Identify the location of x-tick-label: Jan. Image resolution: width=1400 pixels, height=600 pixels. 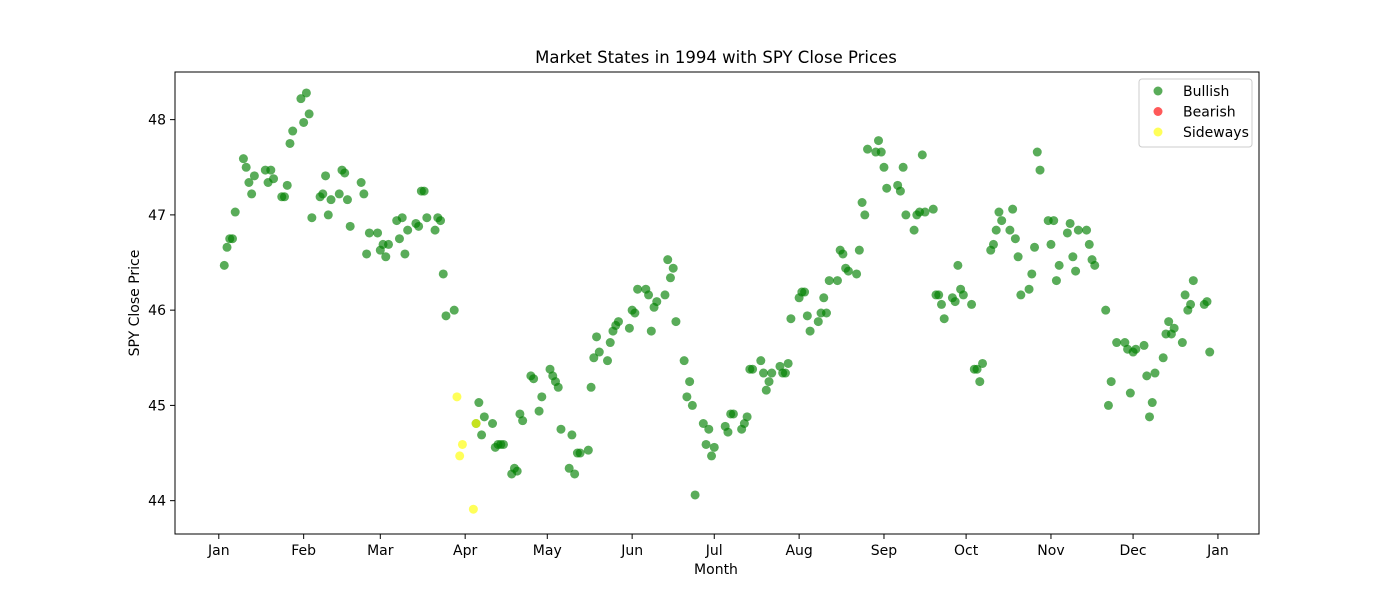
(1217, 551).